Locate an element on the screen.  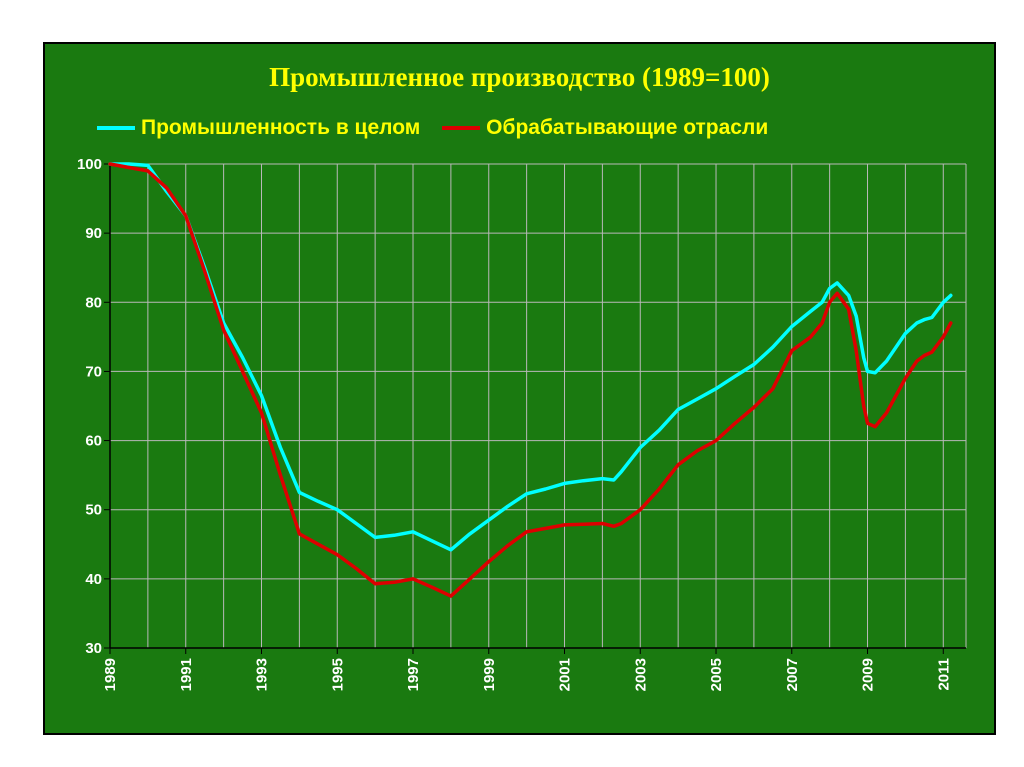
x-tick-label: 2009 is located at coordinates (868, 674).